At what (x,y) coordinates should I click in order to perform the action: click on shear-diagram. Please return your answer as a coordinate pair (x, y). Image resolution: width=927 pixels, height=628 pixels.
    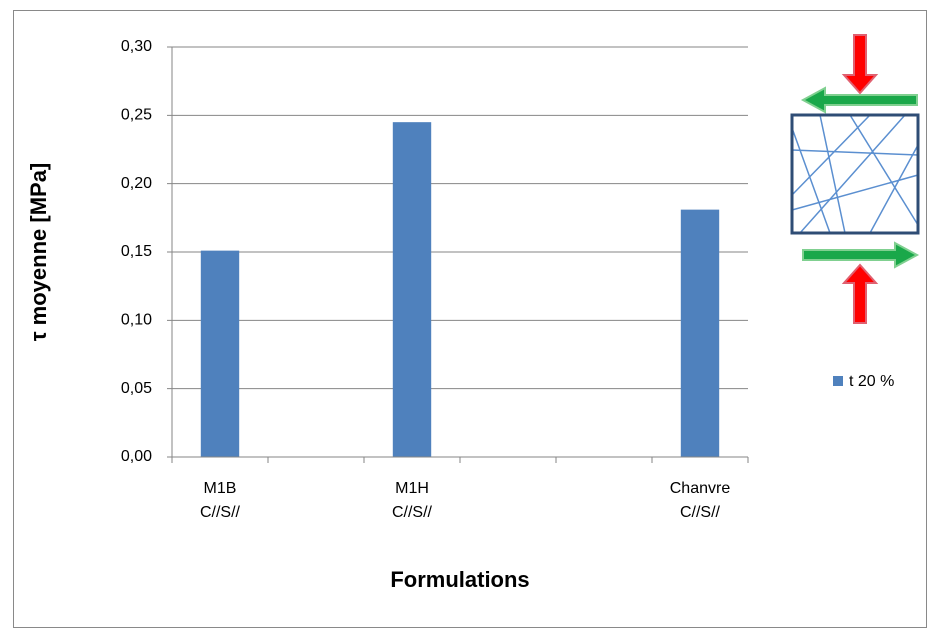
    Looking at the image, I should click on (855, 179).